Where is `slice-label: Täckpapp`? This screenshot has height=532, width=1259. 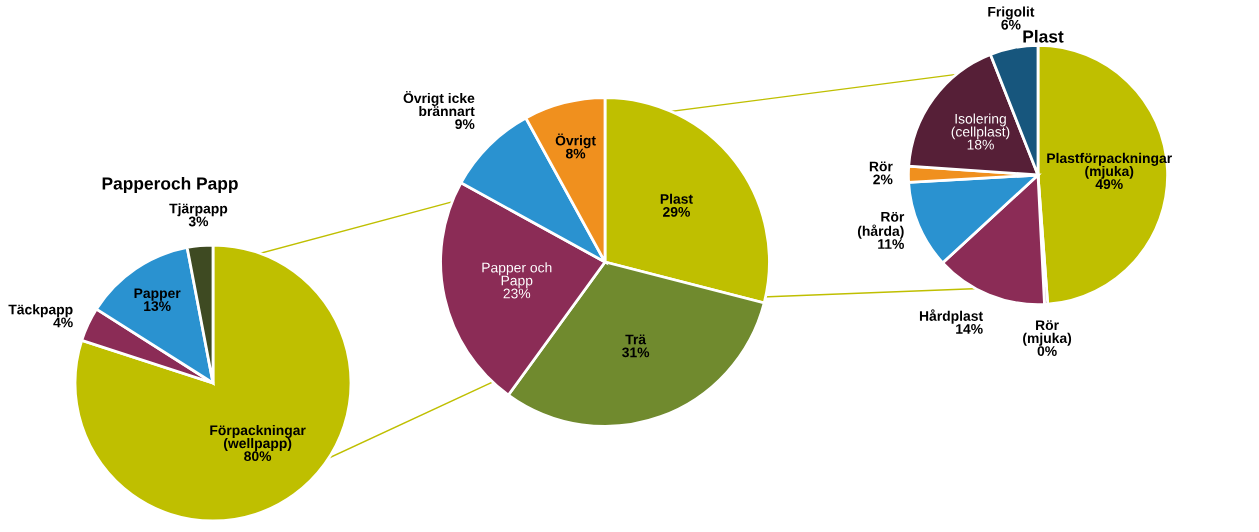
slice-label: Täckpapp is located at coordinates (40, 311).